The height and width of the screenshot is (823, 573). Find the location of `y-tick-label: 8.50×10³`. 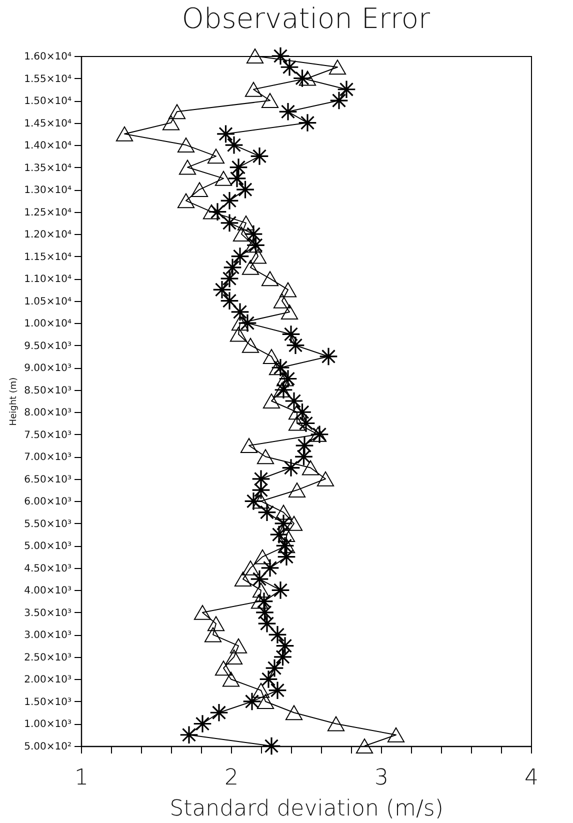

y-tick-label: 8.50×10³ is located at coordinates (48, 390).